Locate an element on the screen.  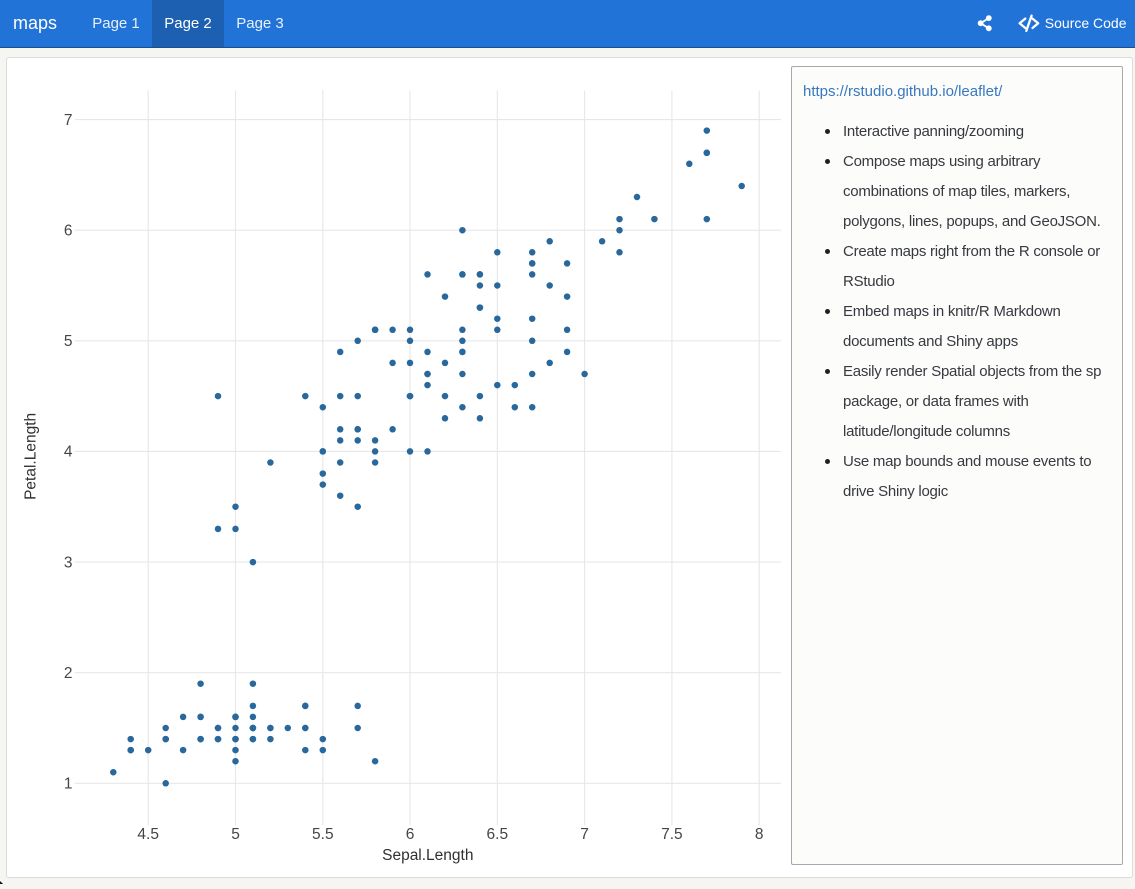
svg-text: 2 is located at coordinates (68, 673).